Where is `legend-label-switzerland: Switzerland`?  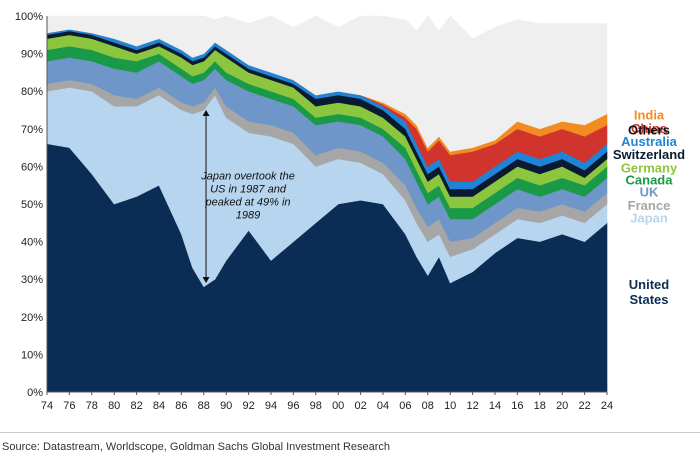 legend-label-switzerland: Switzerland is located at coordinates (649, 154).